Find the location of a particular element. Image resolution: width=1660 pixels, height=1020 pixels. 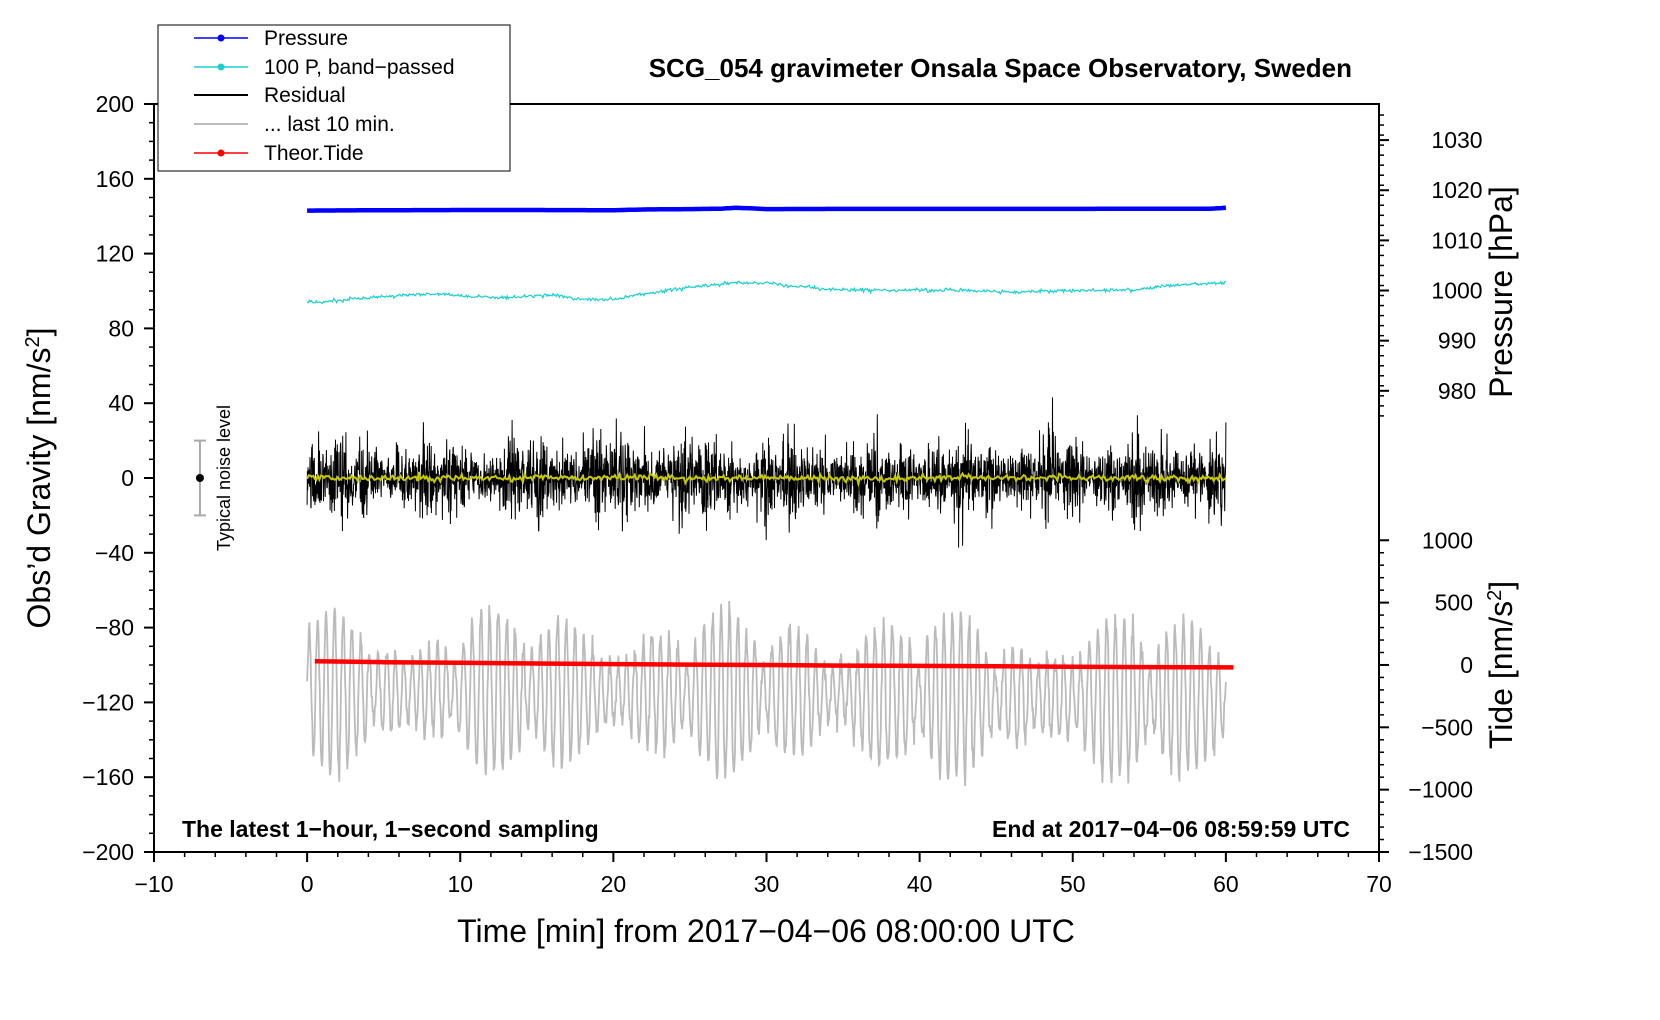

x-tick-label: 70 is located at coordinates (1379, 884).